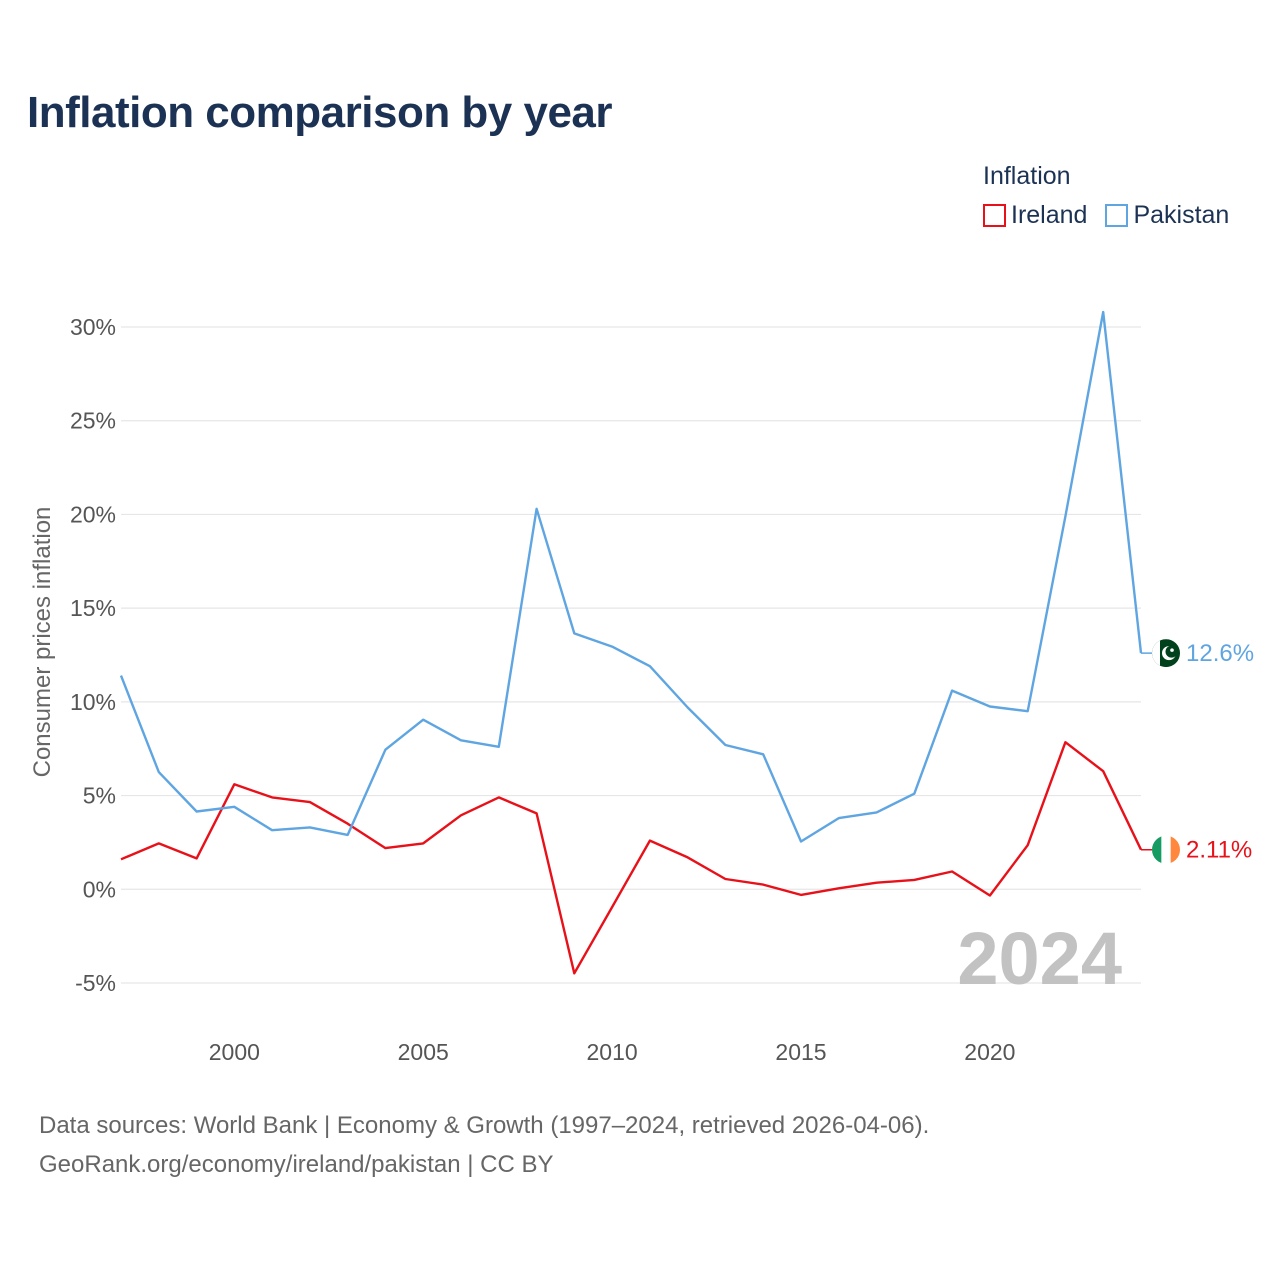 The image size is (1280, 1280). Describe the element at coordinates (42, 642) in the screenshot. I see `y-axis-label: Consumer prices inflation` at that location.